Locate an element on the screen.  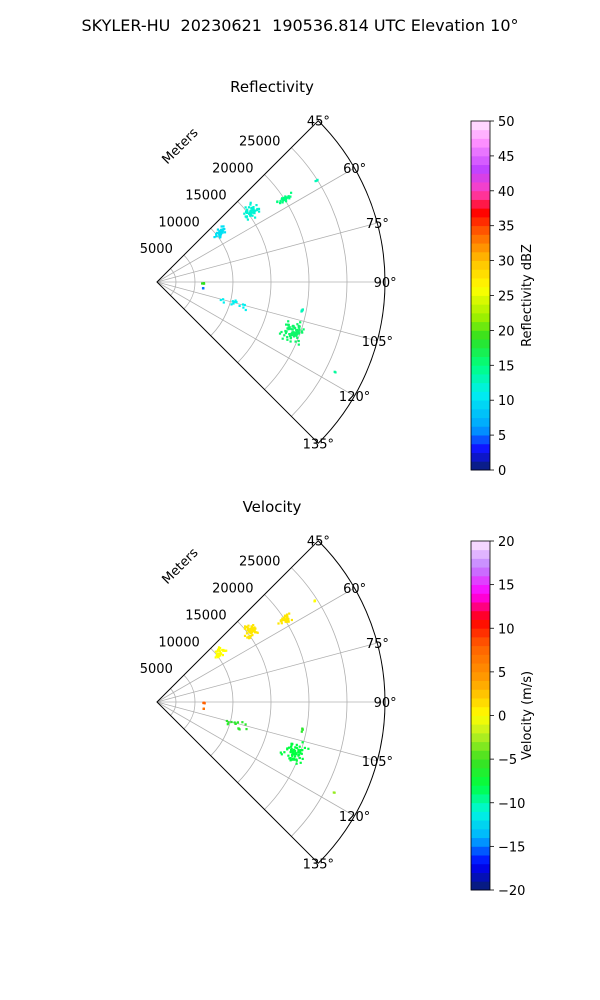
colorbar-tick-label: 10 is located at coordinates (506, 629).